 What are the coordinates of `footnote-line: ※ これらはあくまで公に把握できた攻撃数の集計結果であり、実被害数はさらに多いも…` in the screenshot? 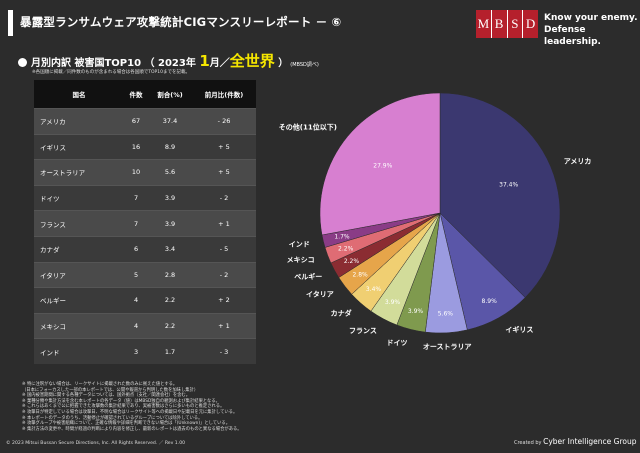 It's located at (123, 407).